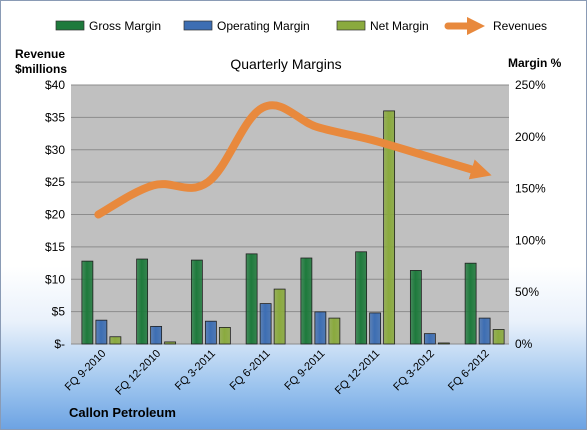 The width and height of the screenshot is (587, 431). I want to click on legend-swatch-operating-margin, so click(198, 25).